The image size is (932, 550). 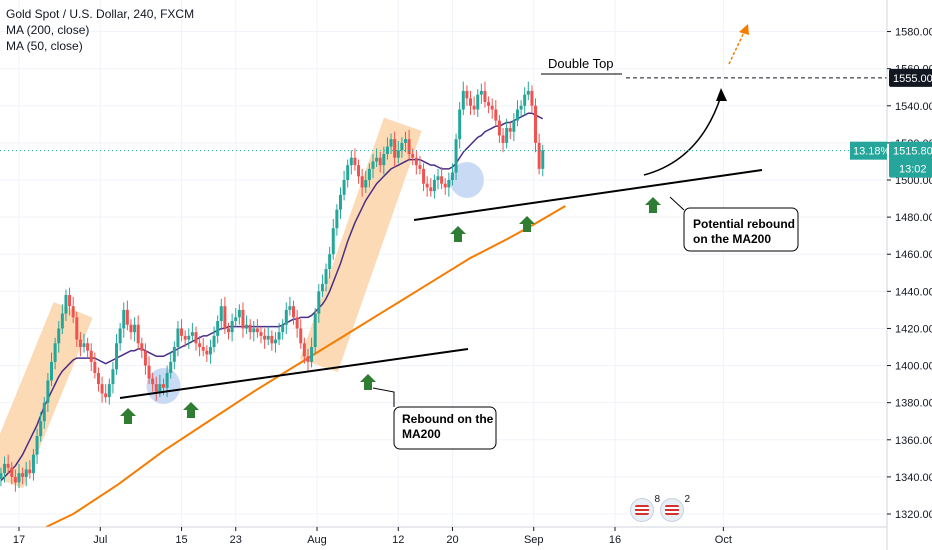 I want to click on change-text: 13.18%, so click(x=872, y=152).